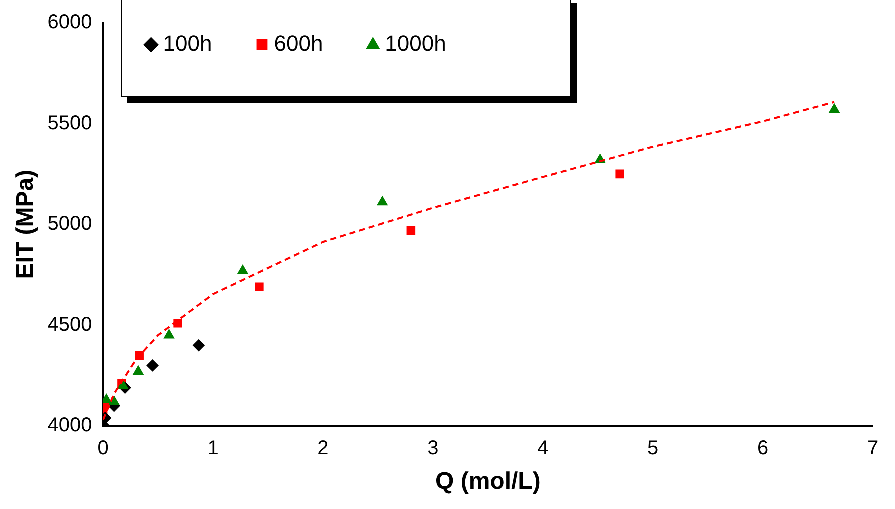 This screenshot has width=895, height=509. What do you see at coordinates (213, 449) in the screenshot?
I see `x-tick-label: 1` at bounding box center [213, 449].